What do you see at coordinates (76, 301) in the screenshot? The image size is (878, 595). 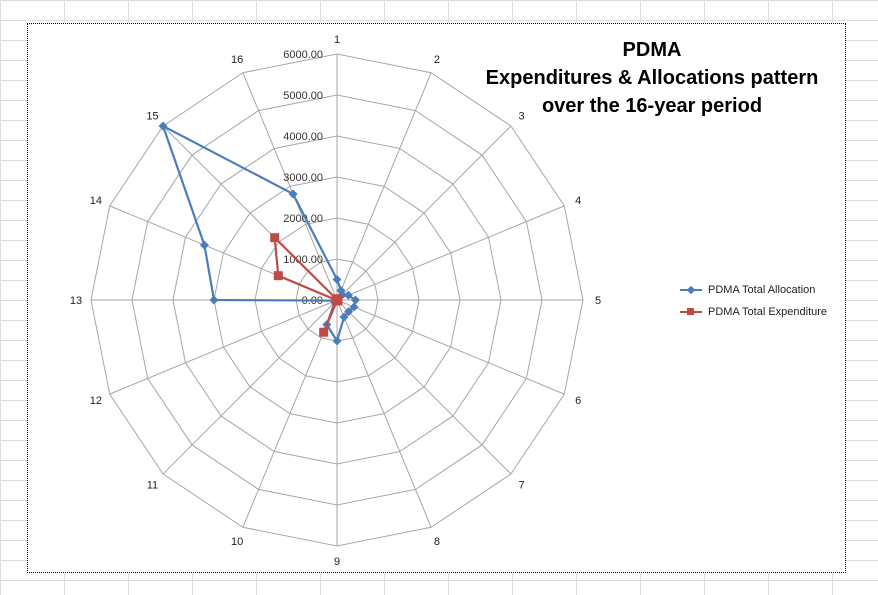 I see `category-label: 13` at bounding box center [76, 301].